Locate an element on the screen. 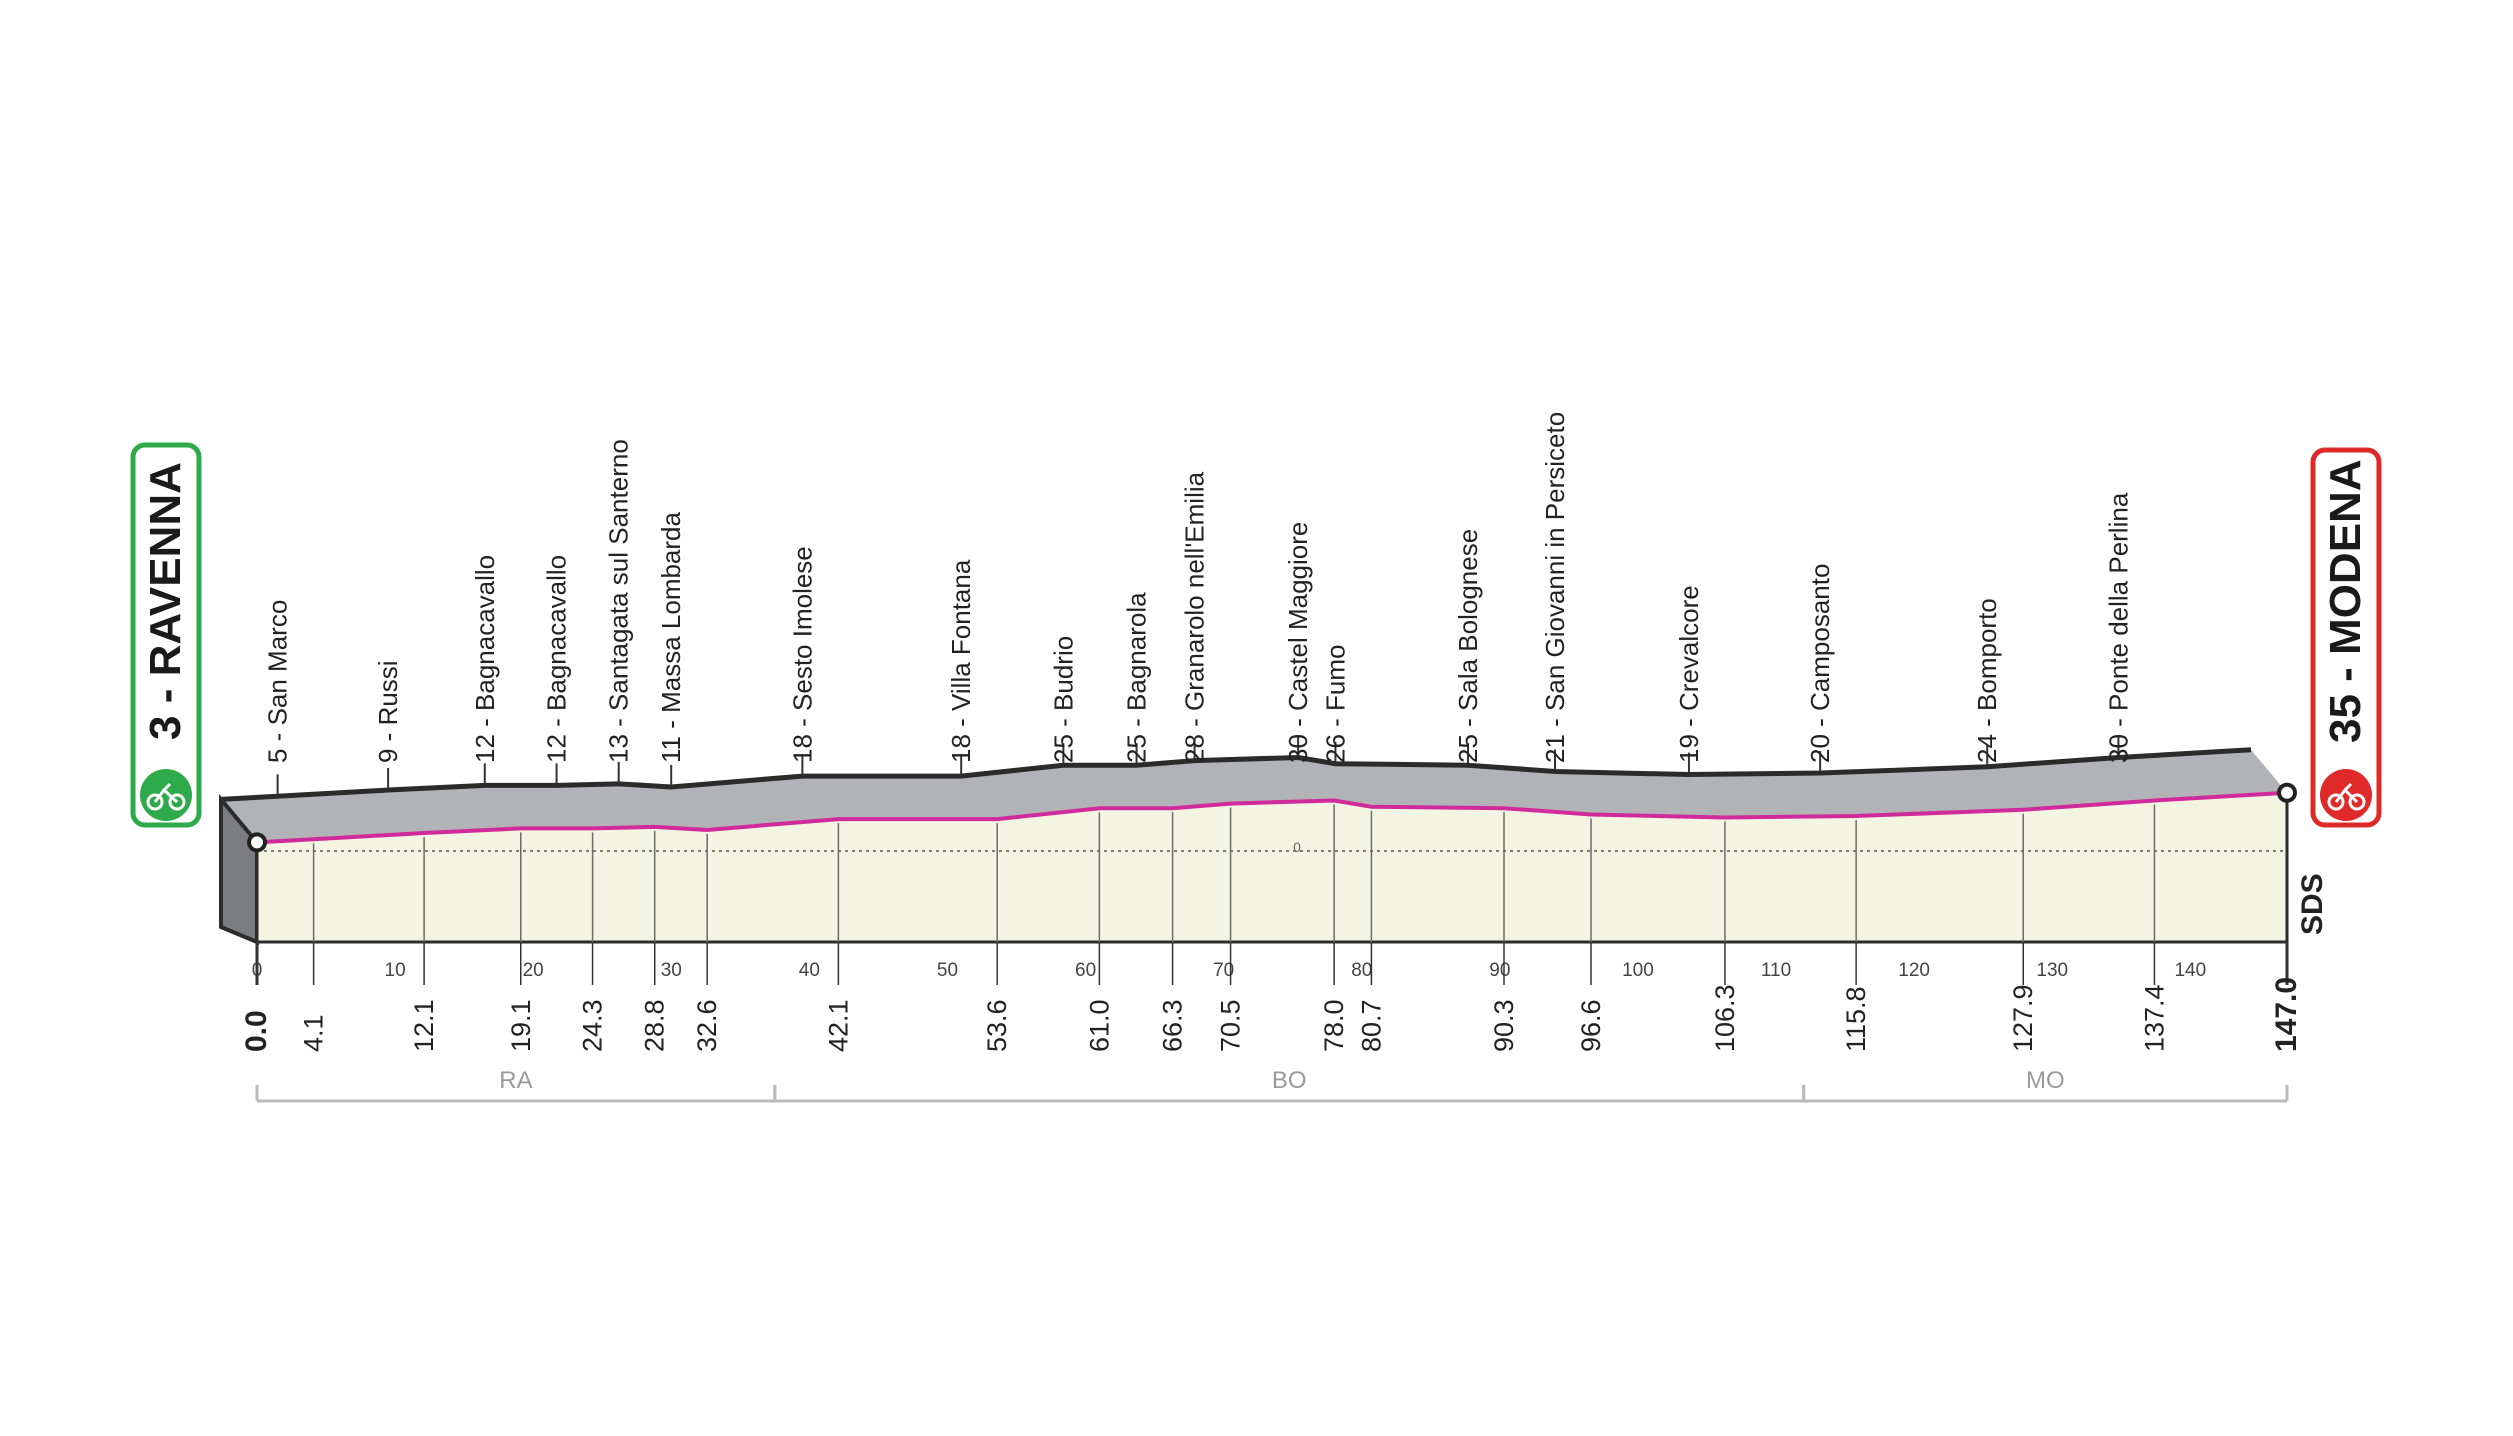 Image resolution: width=2513 pixels, height=1436 pixels. x-tick-label: 140 is located at coordinates (2190, 970).